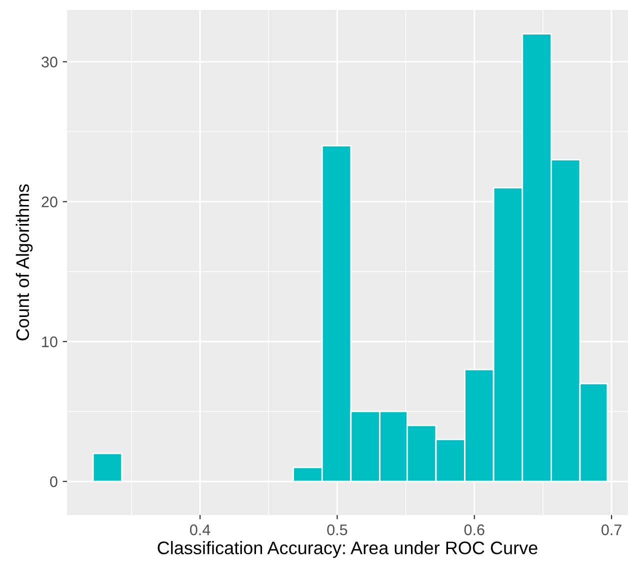 The width and height of the screenshot is (629, 561). Describe the element at coordinates (50, 62) in the screenshot. I see `y-tick-label: 30` at that location.